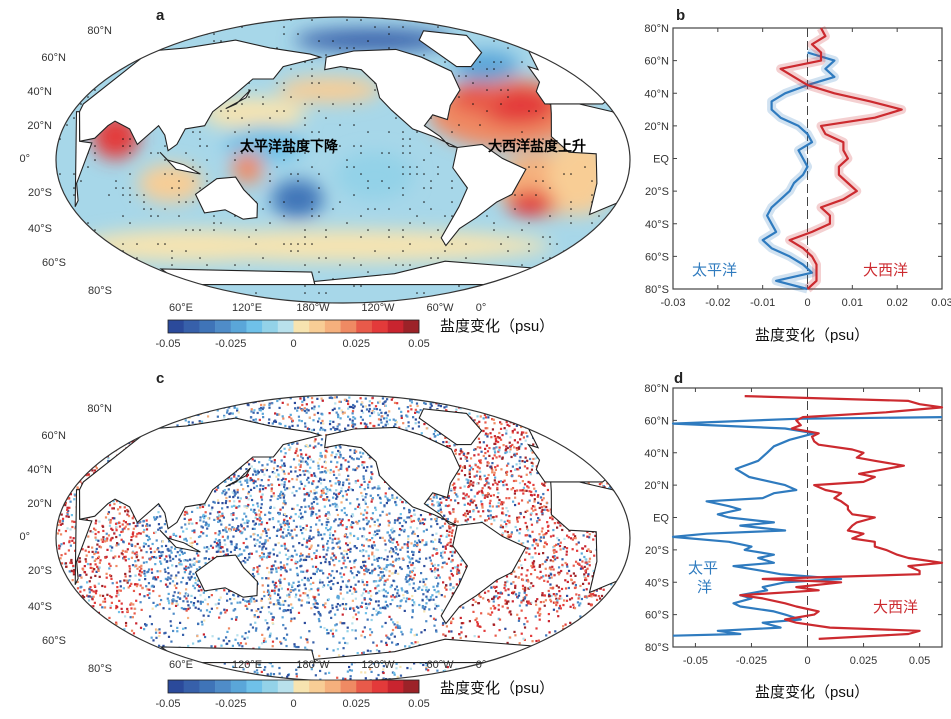 The image size is (951, 719). Describe the element at coordinates (329, 90) in the screenshot. I see `salinity-blob` at that location.